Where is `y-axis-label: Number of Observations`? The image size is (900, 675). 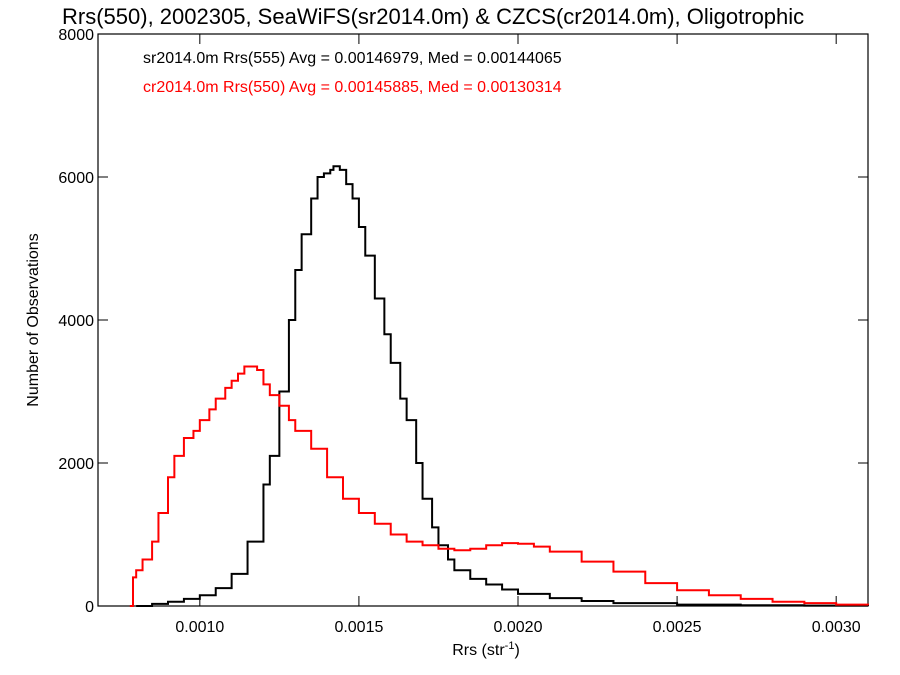
y-axis-label: Number of Observations is located at coordinates (33, 319).